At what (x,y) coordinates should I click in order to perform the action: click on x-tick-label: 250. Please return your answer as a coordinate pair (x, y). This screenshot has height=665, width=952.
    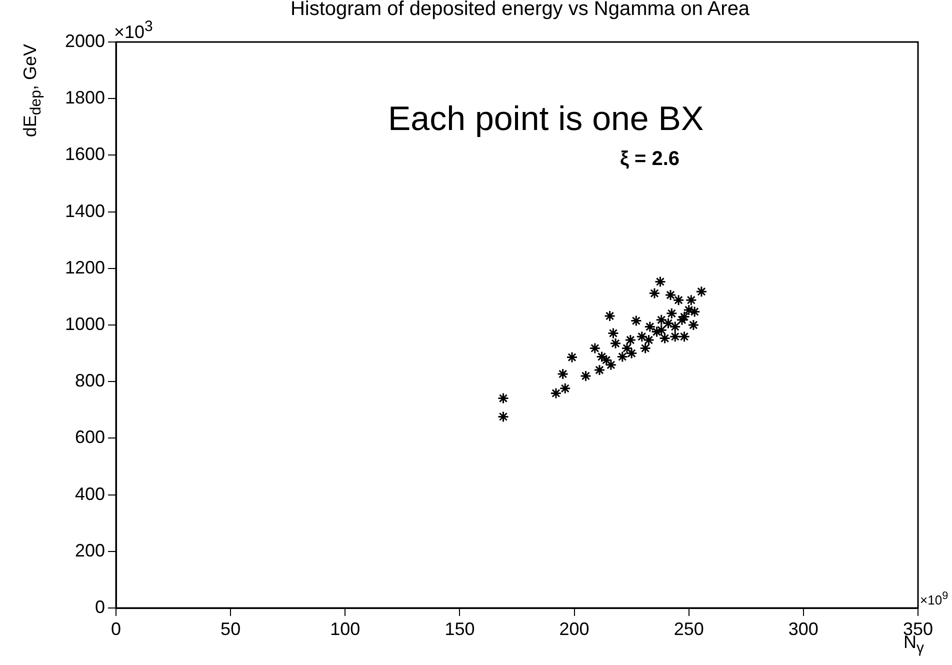
    Looking at the image, I should click on (689, 628).